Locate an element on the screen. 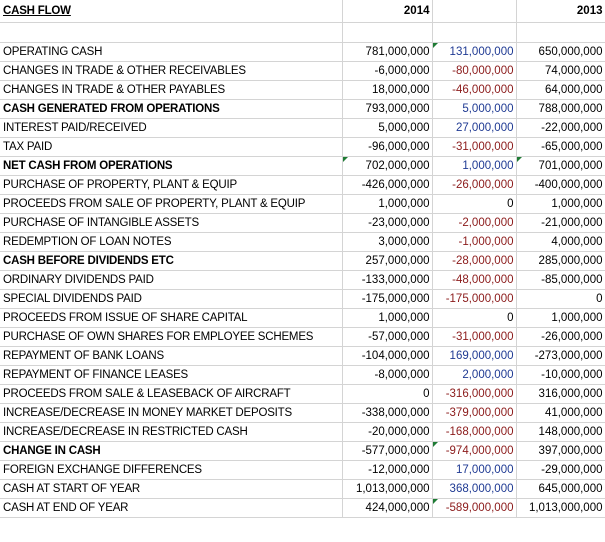 The image size is (605, 542). difference-cell: -589,000,000 is located at coordinates (474, 508).